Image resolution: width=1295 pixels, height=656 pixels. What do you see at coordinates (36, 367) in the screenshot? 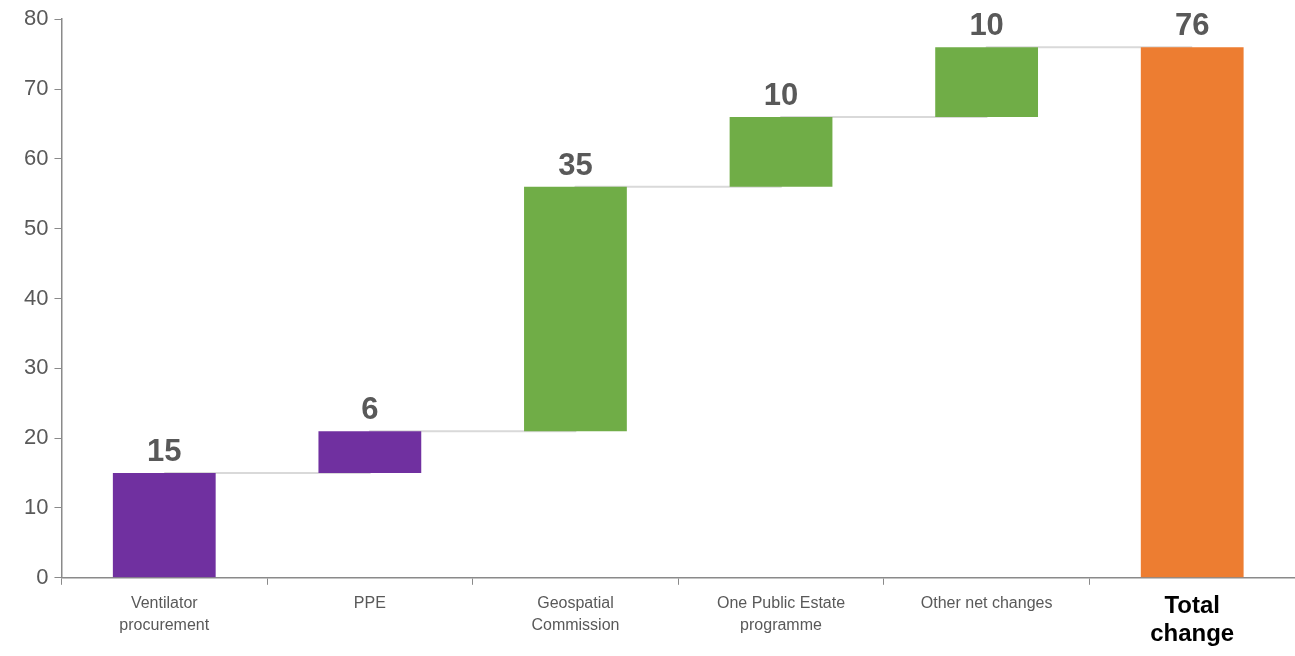
I see `y-tick-label: 30` at bounding box center [36, 367].